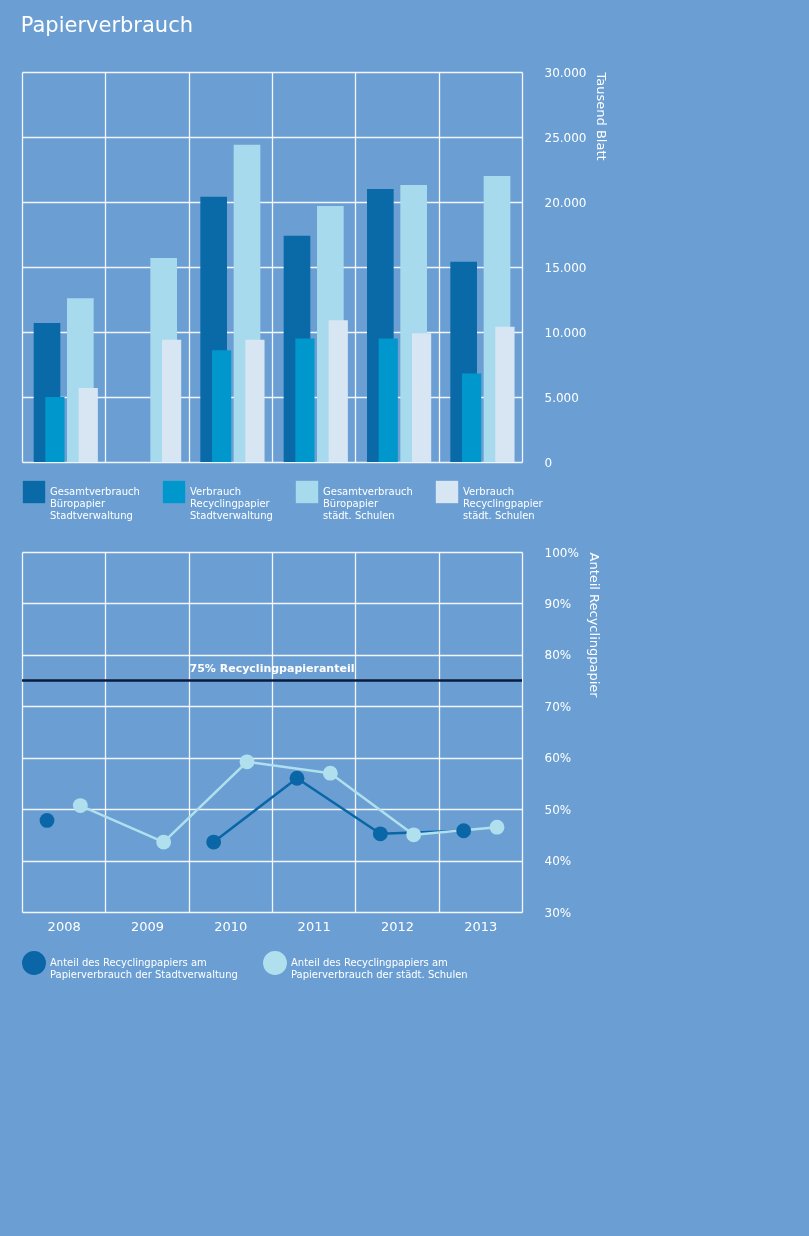 Image resolution: width=809 pixels, height=1236 pixels. What do you see at coordinates (231, 503) in the screenshot?
I see `legend-label: Verbrauch Recyclingpapier Stadtverwaltung` at bounding box center [231, 503].